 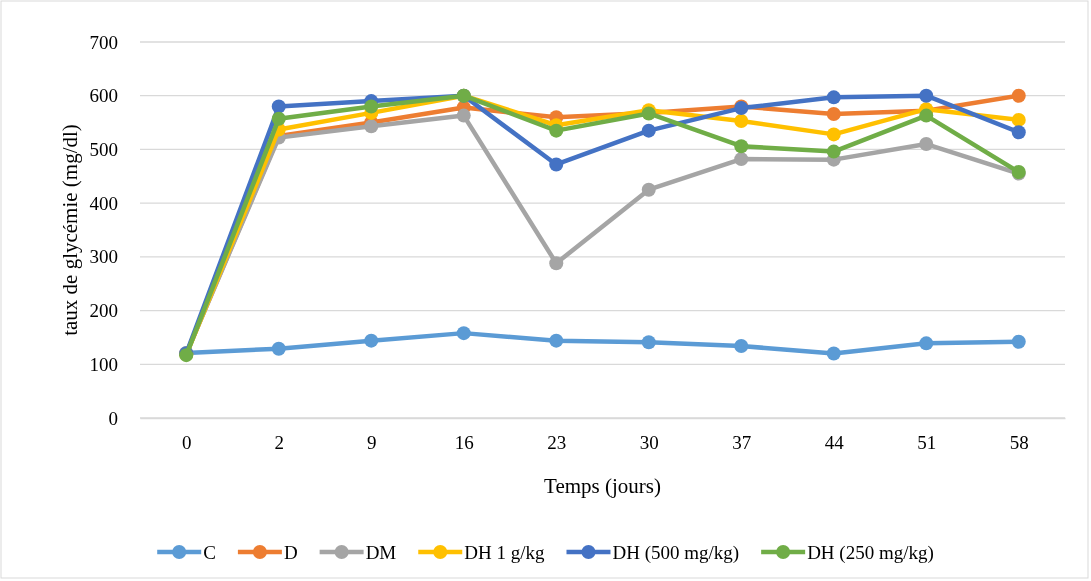 What do you see at coordinates (870, 553) in the screenshot?
I see `legend-label: DH (250 mg/kg)` at bounding box center [870, 553].